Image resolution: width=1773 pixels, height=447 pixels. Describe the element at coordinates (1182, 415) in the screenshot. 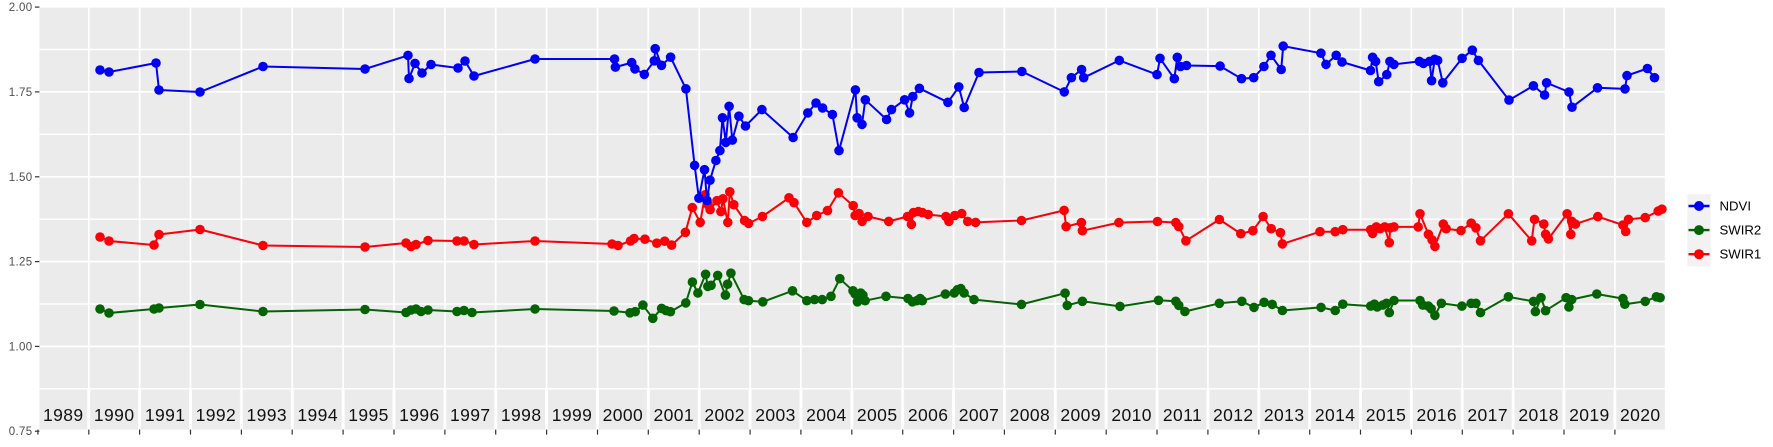

I see `svg-text: 2011` at that location.